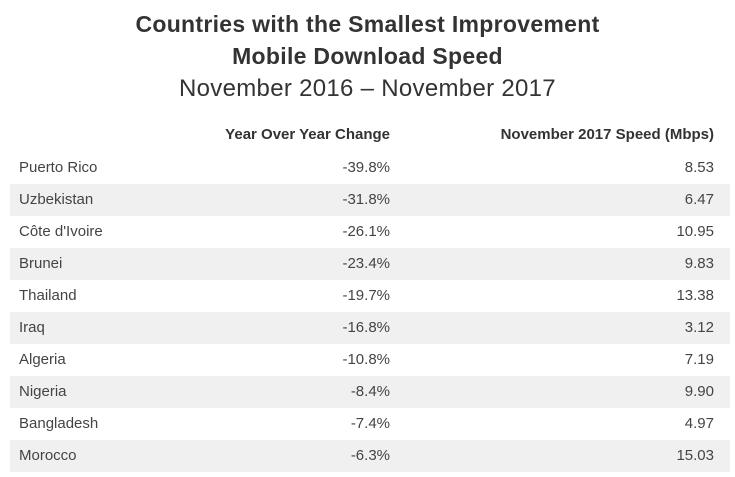 The image size is (735, 477). Describe the element at coordinates (366, 167) in the screenshot. I see `yoy-change-cell: -39.8%` at that location.